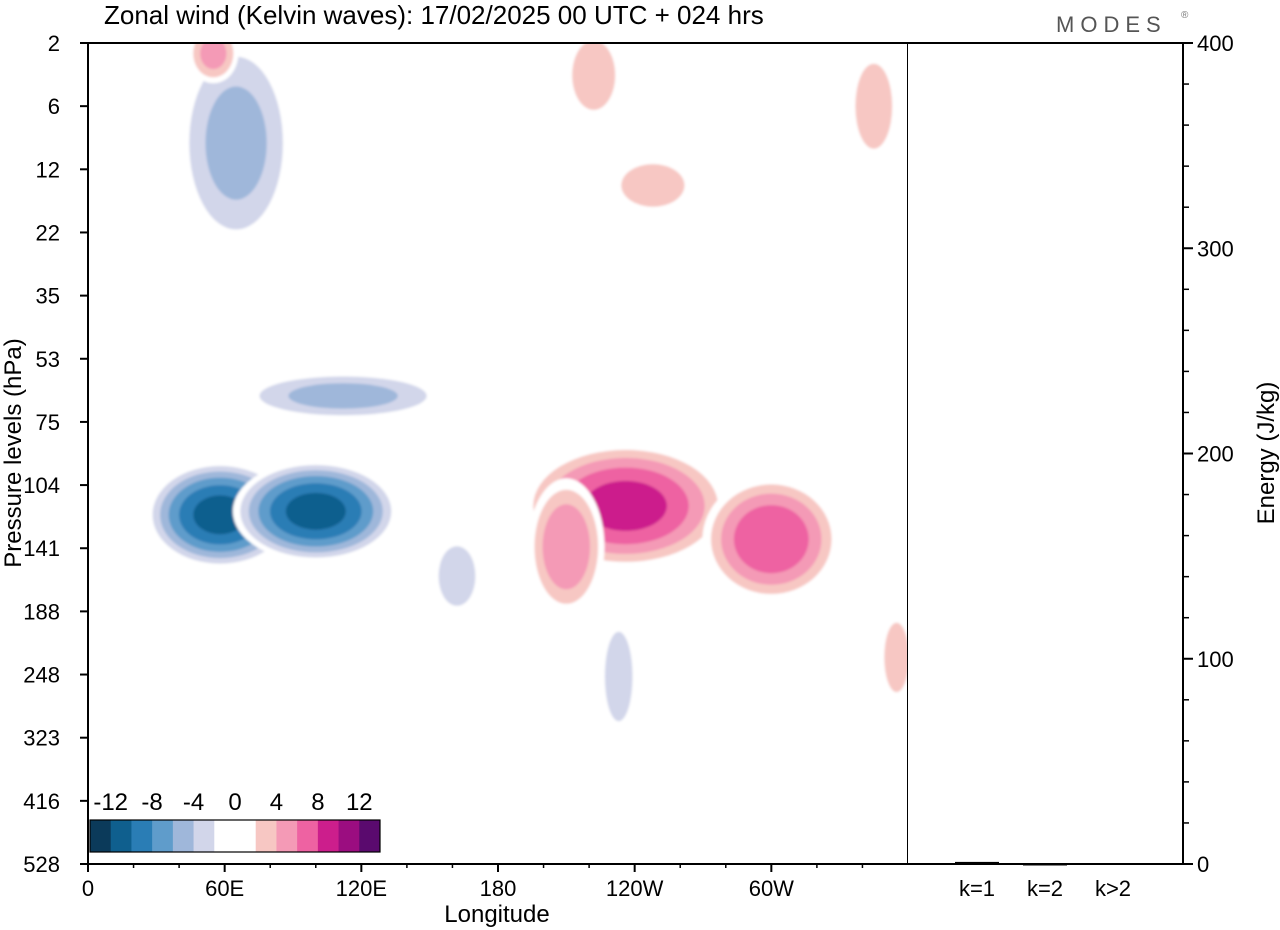 Image resolution: width=1280 pixels, height=930 pixels. I want to click on y-tick-label: 75, so click(48, 422).